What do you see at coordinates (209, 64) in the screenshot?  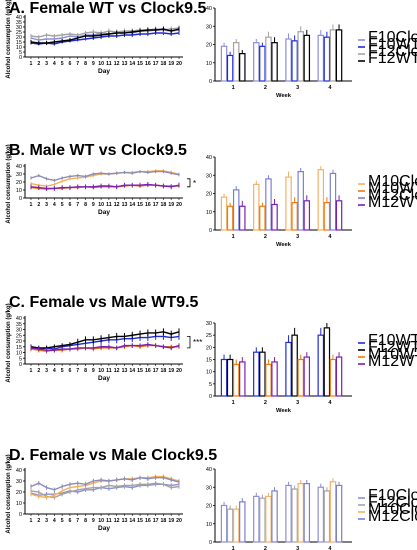 I see `bar-y-tick-label: 10` at bounding box center [209, 64].